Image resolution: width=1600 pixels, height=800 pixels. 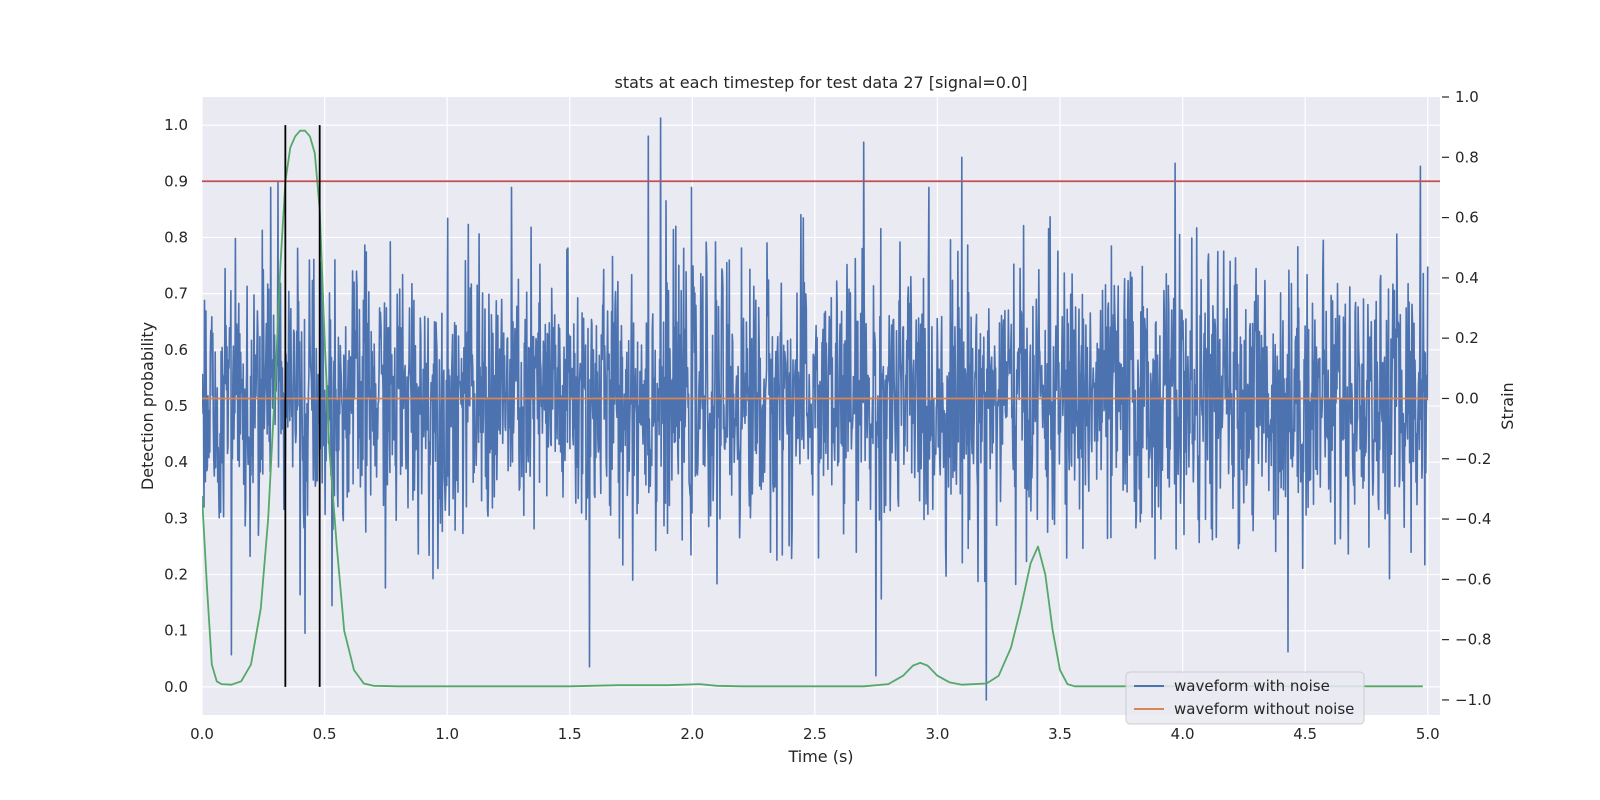 What do you see at coordinates (176, 575) in the screenshot?
I see `y-left-tick-label: 0.2` at bounding box center [176, 575].